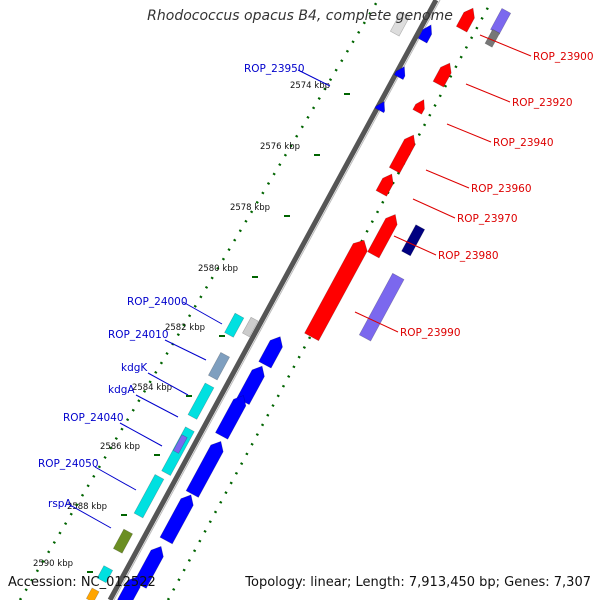 This screenshot has height=600, width=600. I want to click on scale-label: 2580 kbp, so click(218, 269).